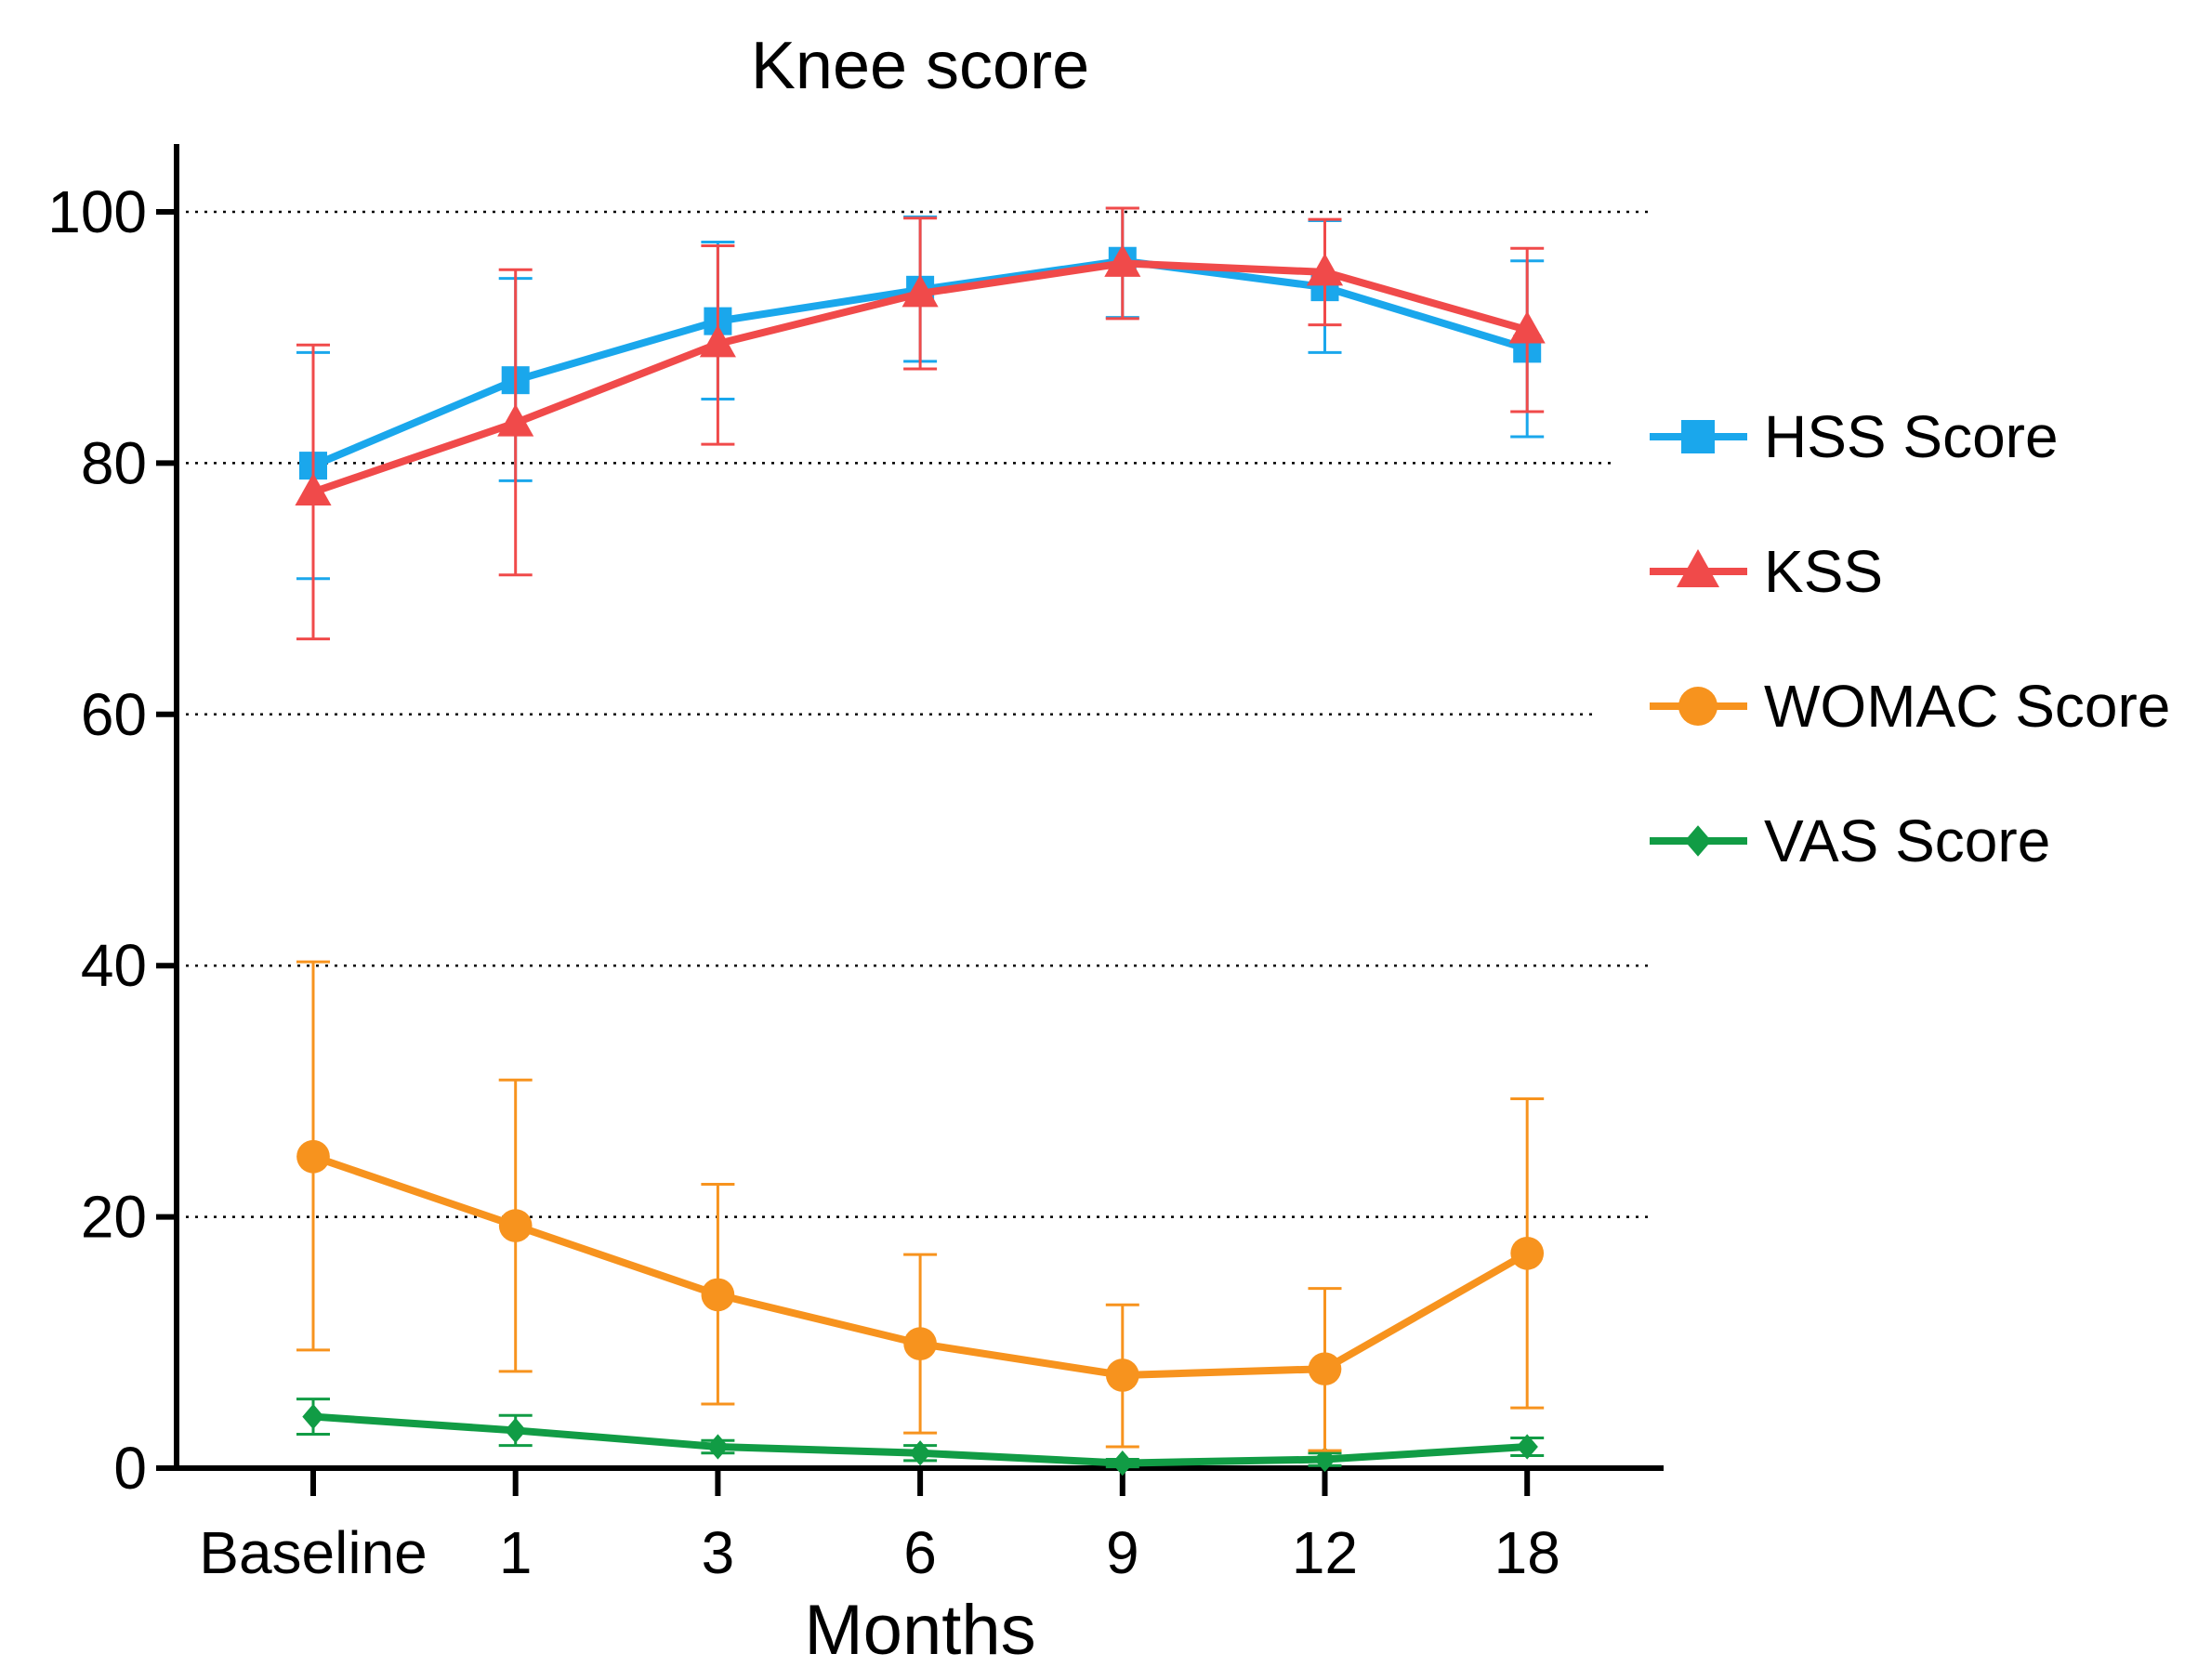 The height and width of the screenshot is (1680, 2211). I want to click on legend-label: HSS Score, so click(1912, 436).